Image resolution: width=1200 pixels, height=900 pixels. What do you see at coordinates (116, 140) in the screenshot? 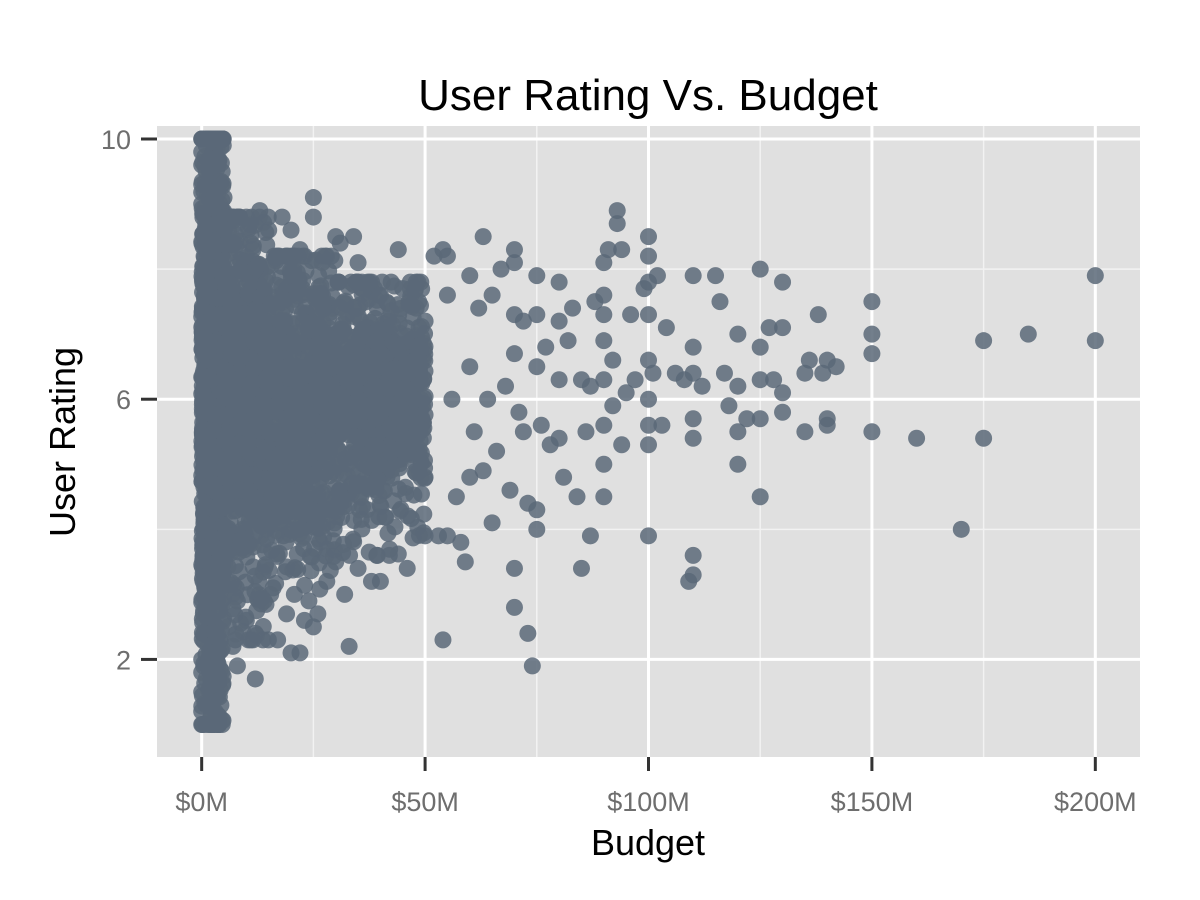
I see `y-tick-label: 10` at bounding box center [116, 140].